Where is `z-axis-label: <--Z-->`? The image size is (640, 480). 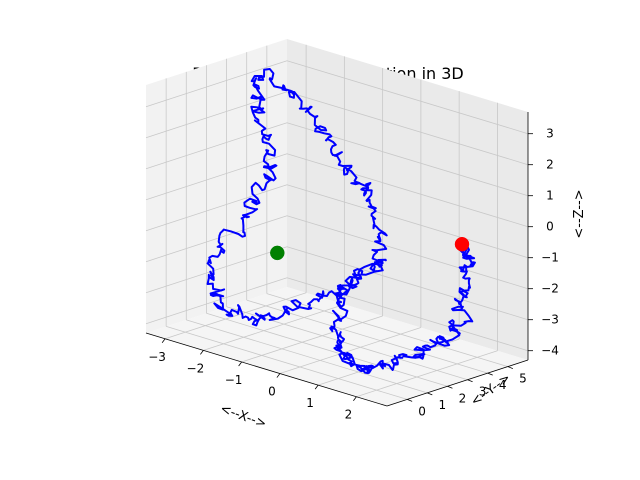 z-axis-label: <--Z--> is located at coordinates (579, 213).